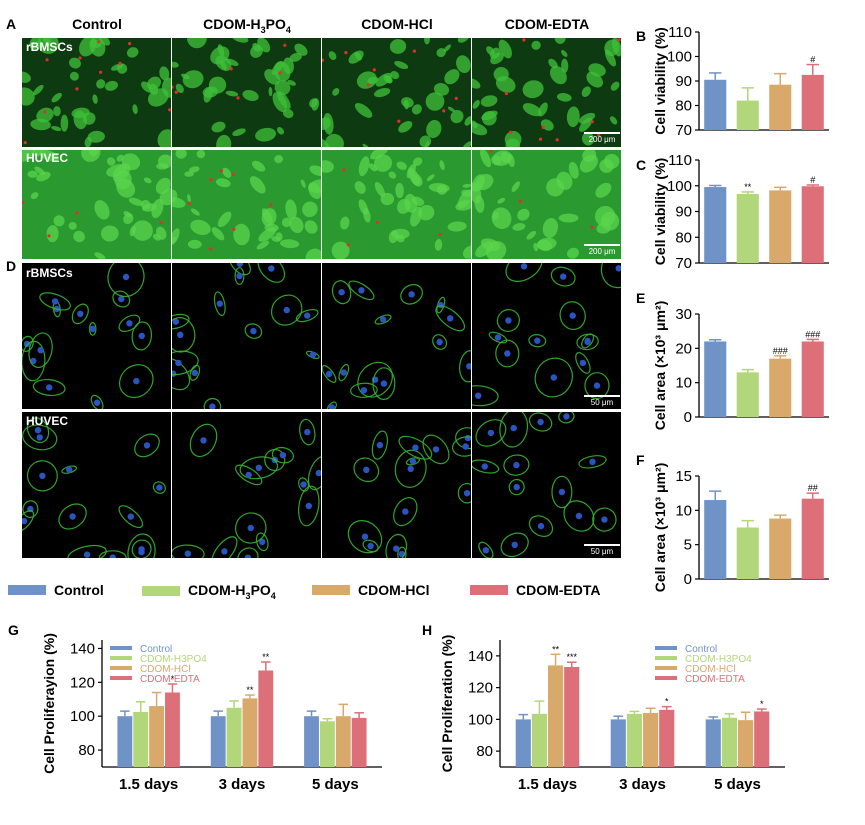  Describe the element at coordinates (82, 648) in the screenshot. I see `y-tick-label: 140` at that location.